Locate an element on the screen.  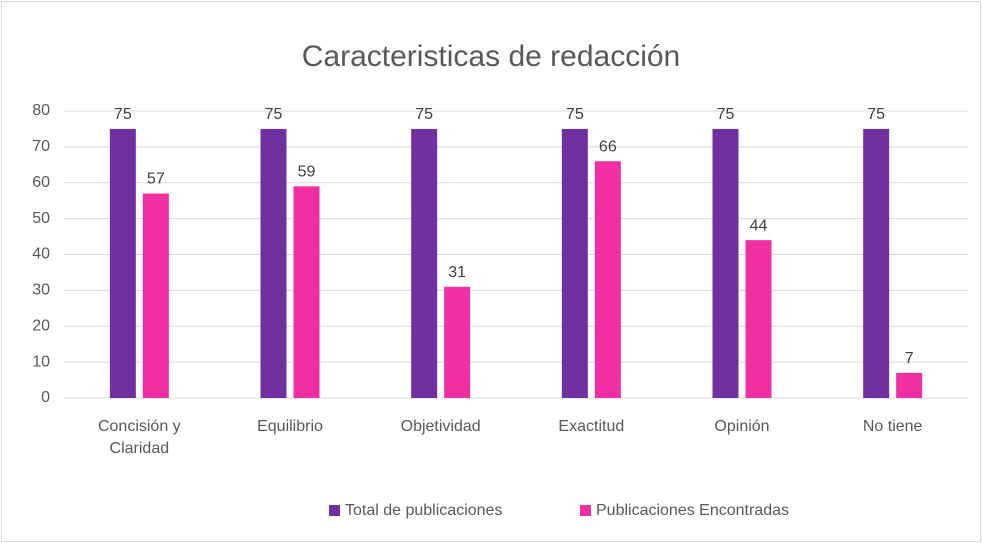
x-tick-label: No tiene is located at coordinates (892, 426).